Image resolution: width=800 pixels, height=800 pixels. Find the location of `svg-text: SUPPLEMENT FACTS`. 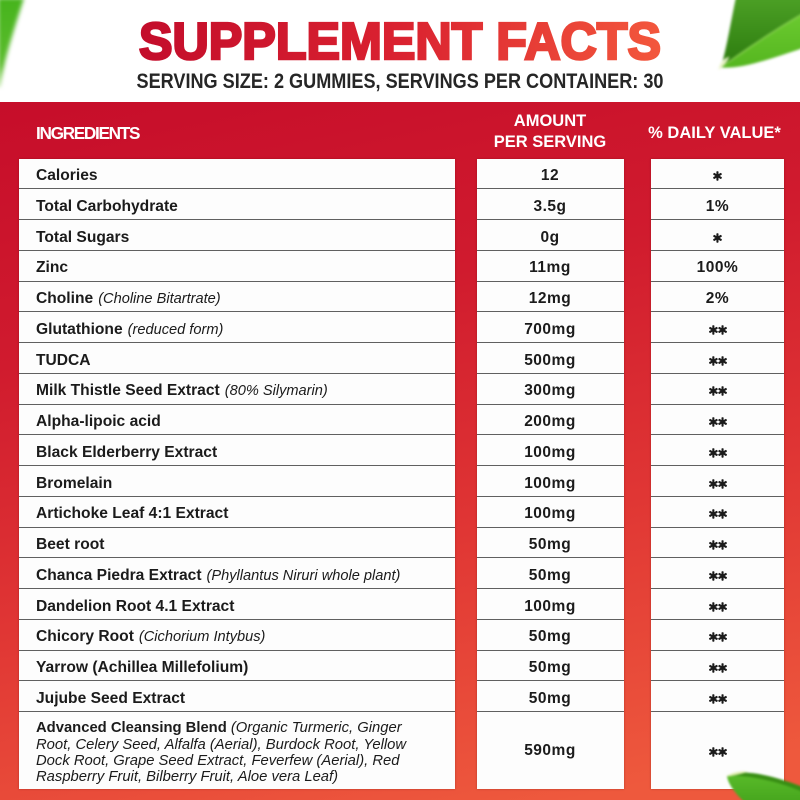

svg-text: SUPPLEMENT FACTS is located at coordinates (400, 42).